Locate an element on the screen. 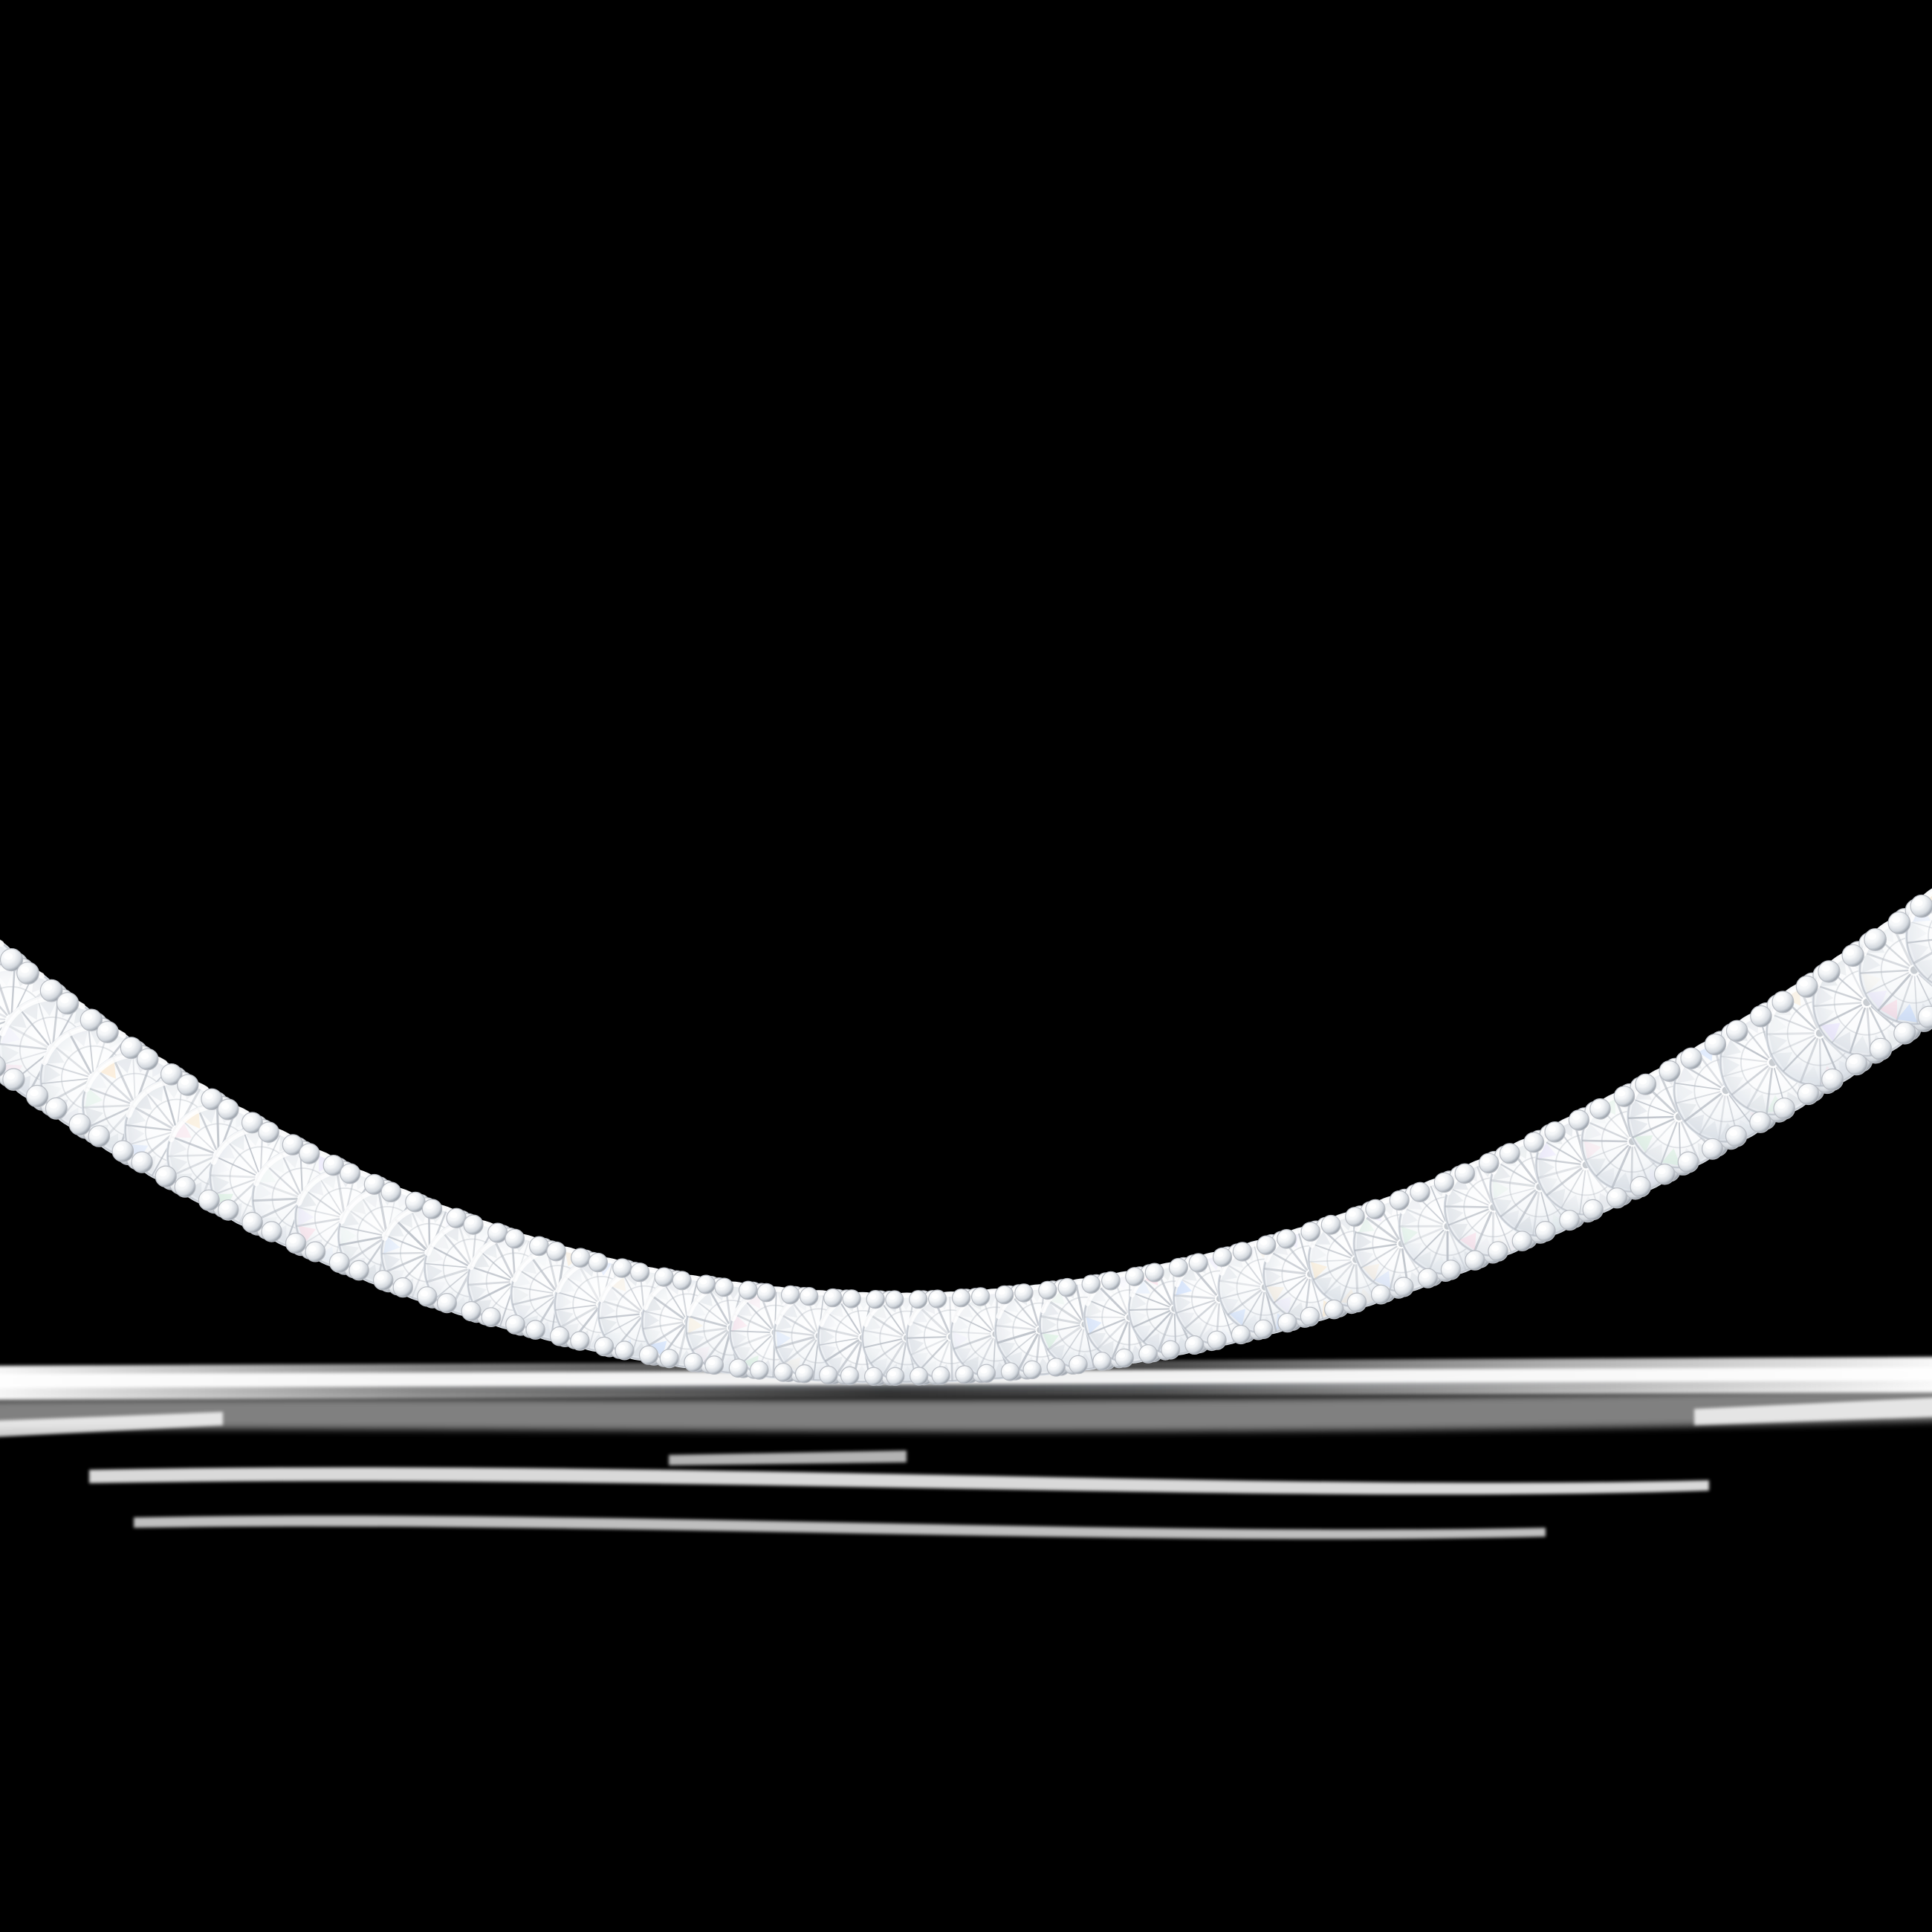  streak-fleck-right is located at coordinates (1813, 1411).